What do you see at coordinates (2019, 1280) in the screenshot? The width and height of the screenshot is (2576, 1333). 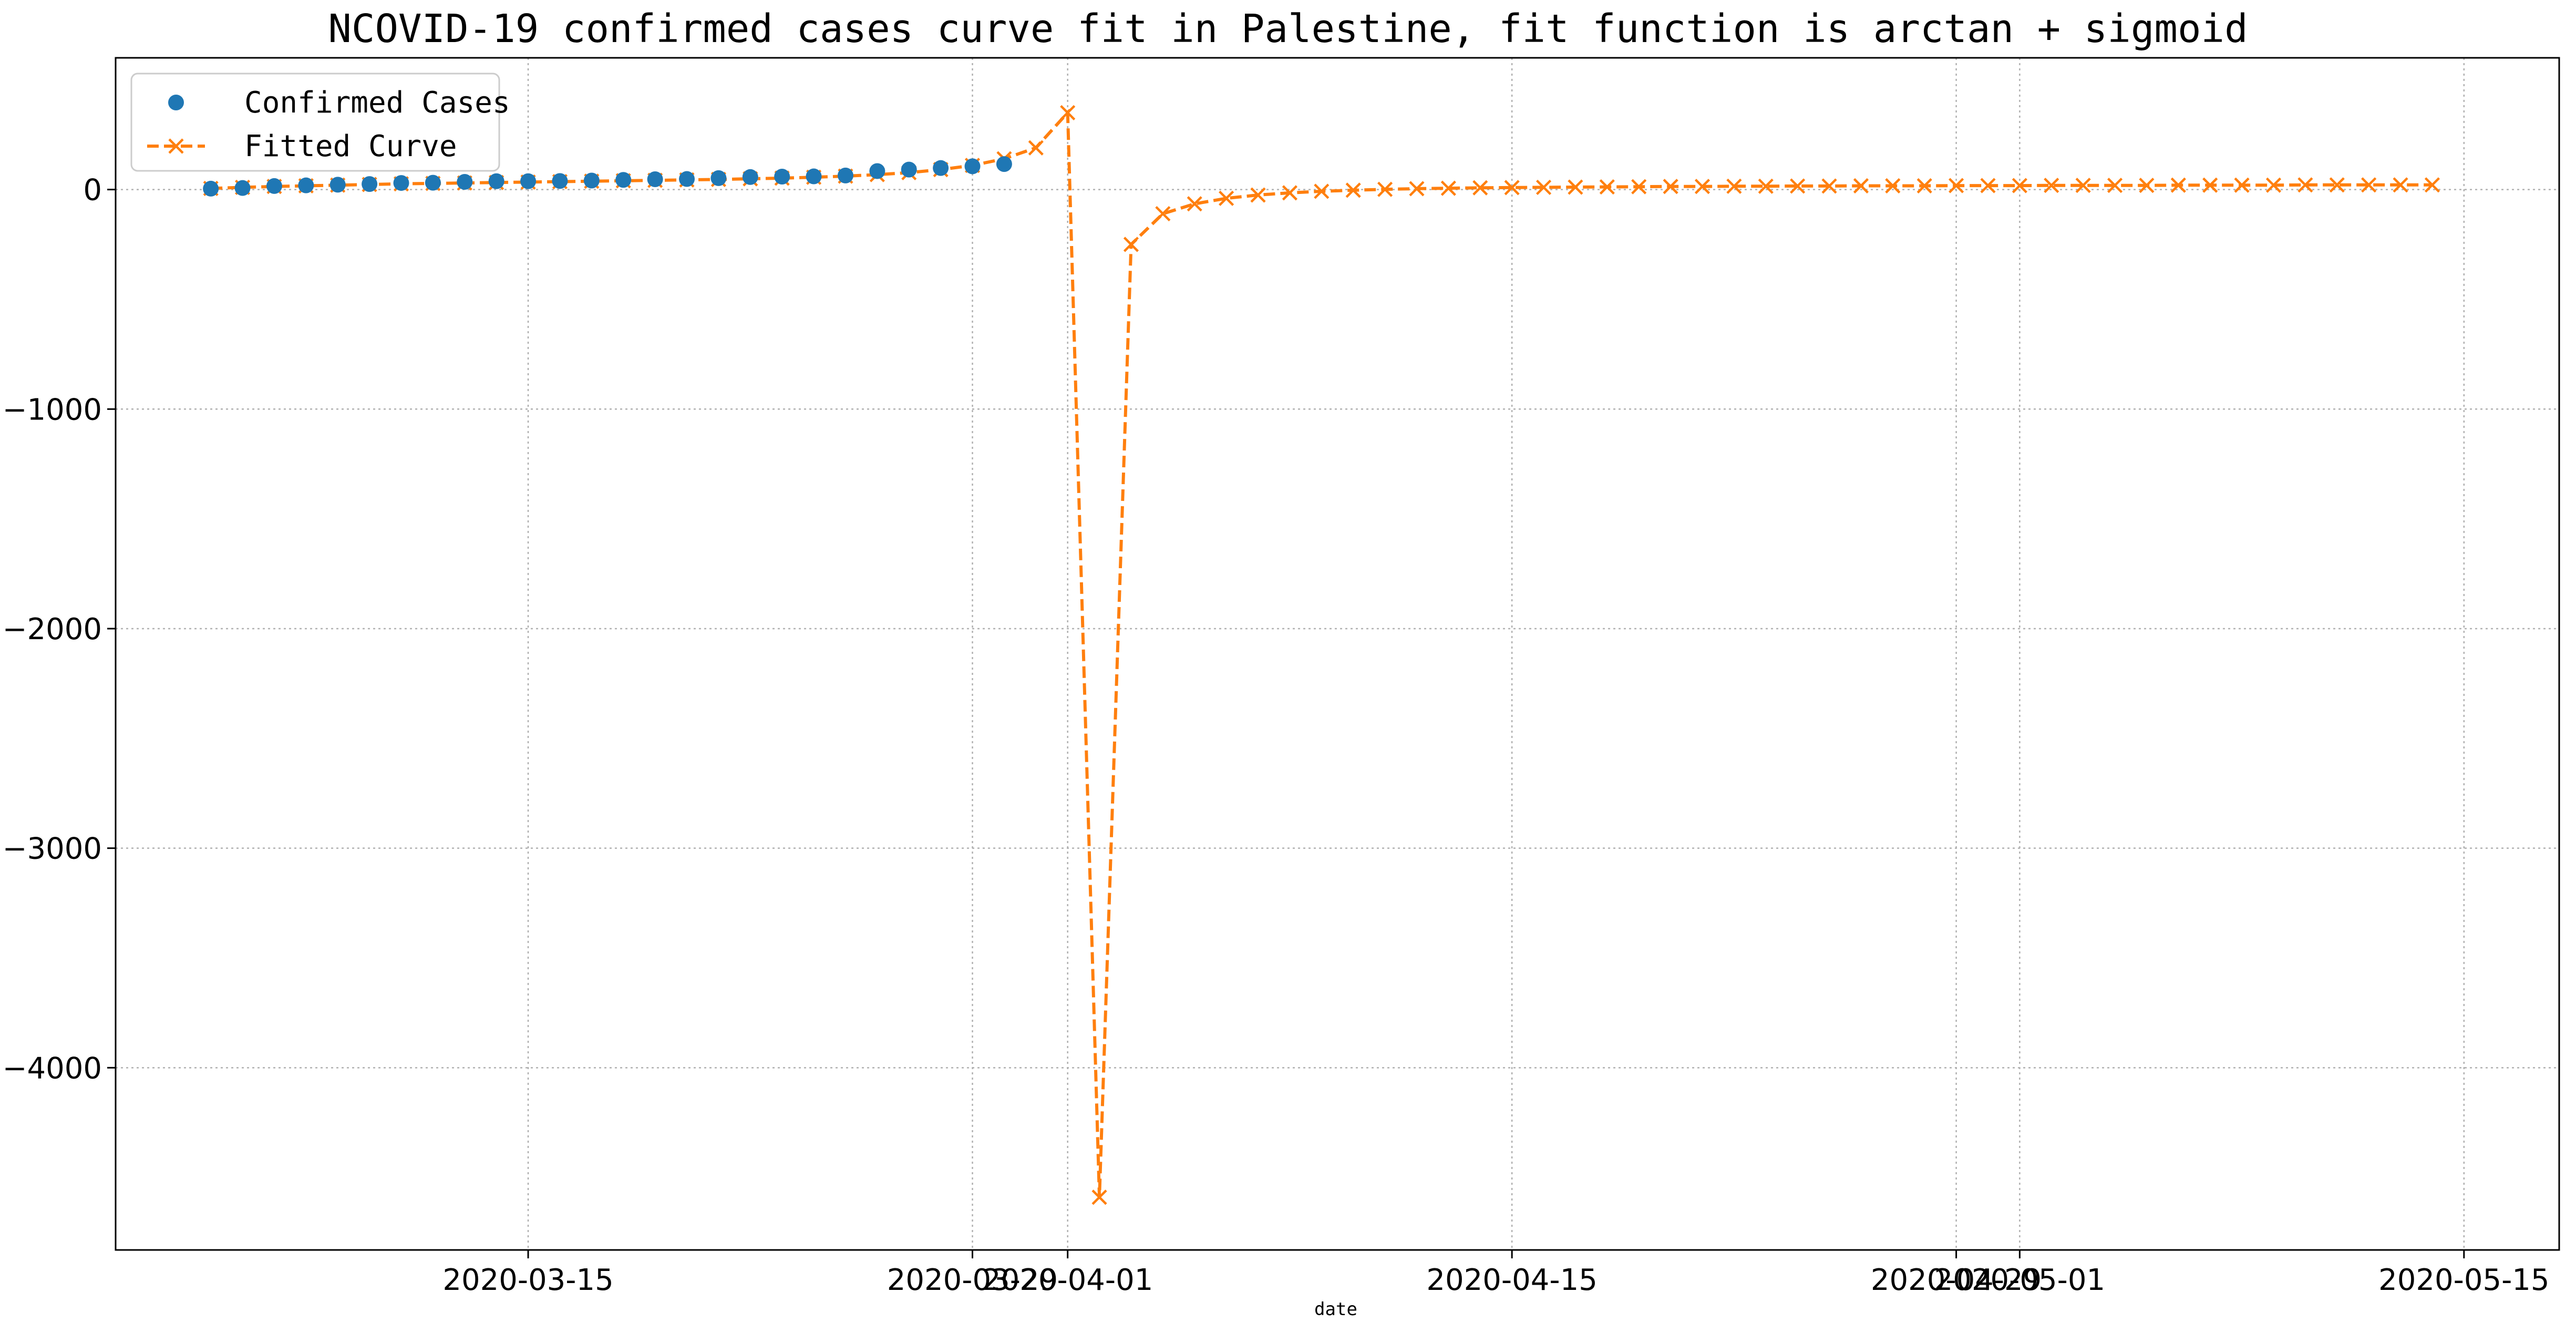 I see `x-tick-label: 2020-05-01` at bounding box center [2019, 1280].